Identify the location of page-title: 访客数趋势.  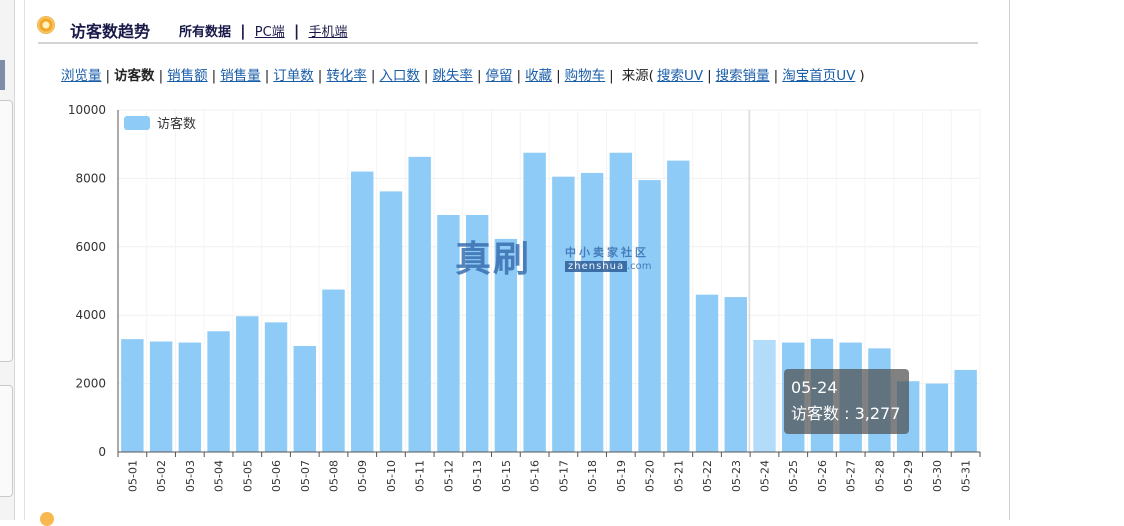
(110, 31).